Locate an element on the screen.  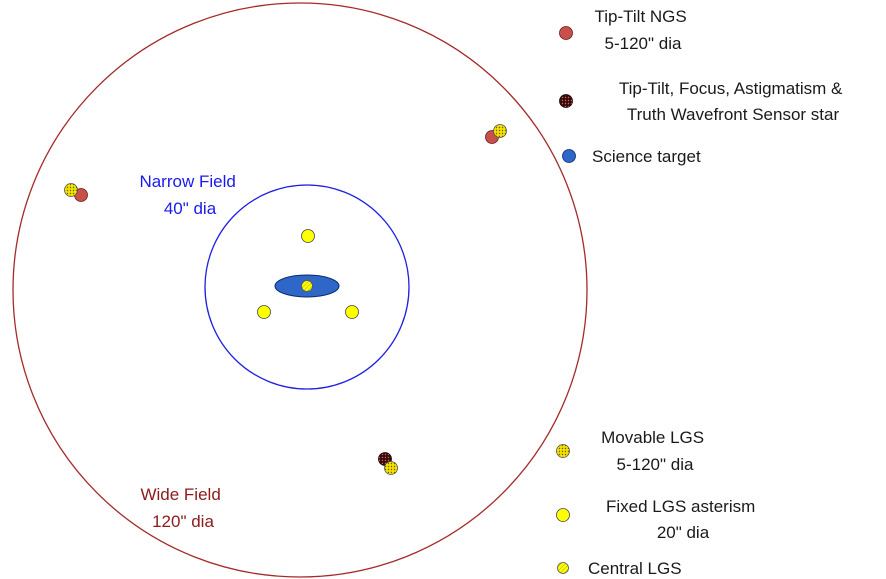
legend-ttfa-truth-icon is located at coordinates (566, 101).